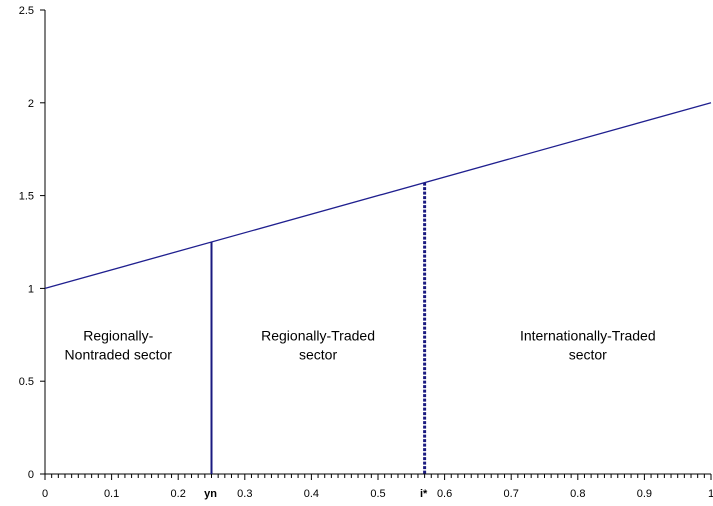 This screenshot has width=713, height=506. What do you see at coordinates (511, 494) in the screenshot?
I see `x-tick-label: 0.7` at bounding box center [511, 494].